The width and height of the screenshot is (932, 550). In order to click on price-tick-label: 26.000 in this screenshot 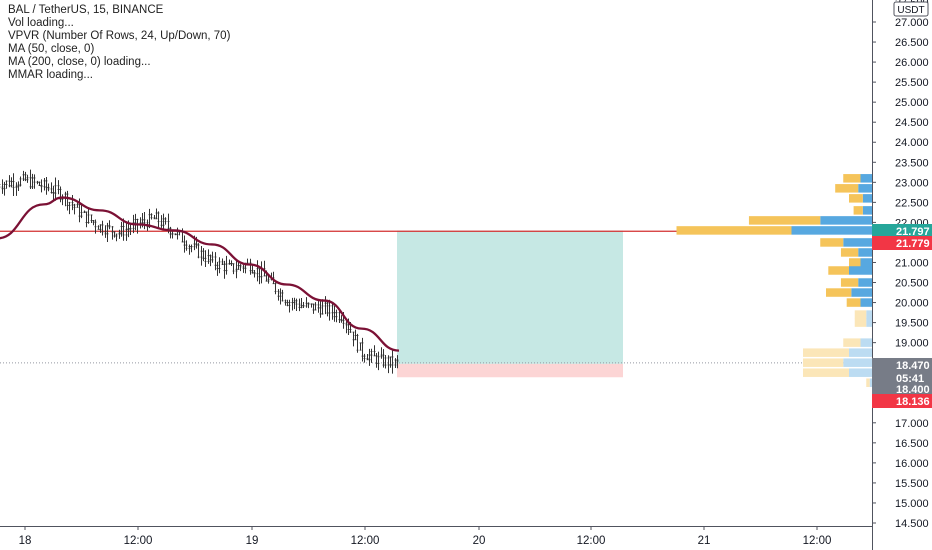, I will do `click(912, 63)`.